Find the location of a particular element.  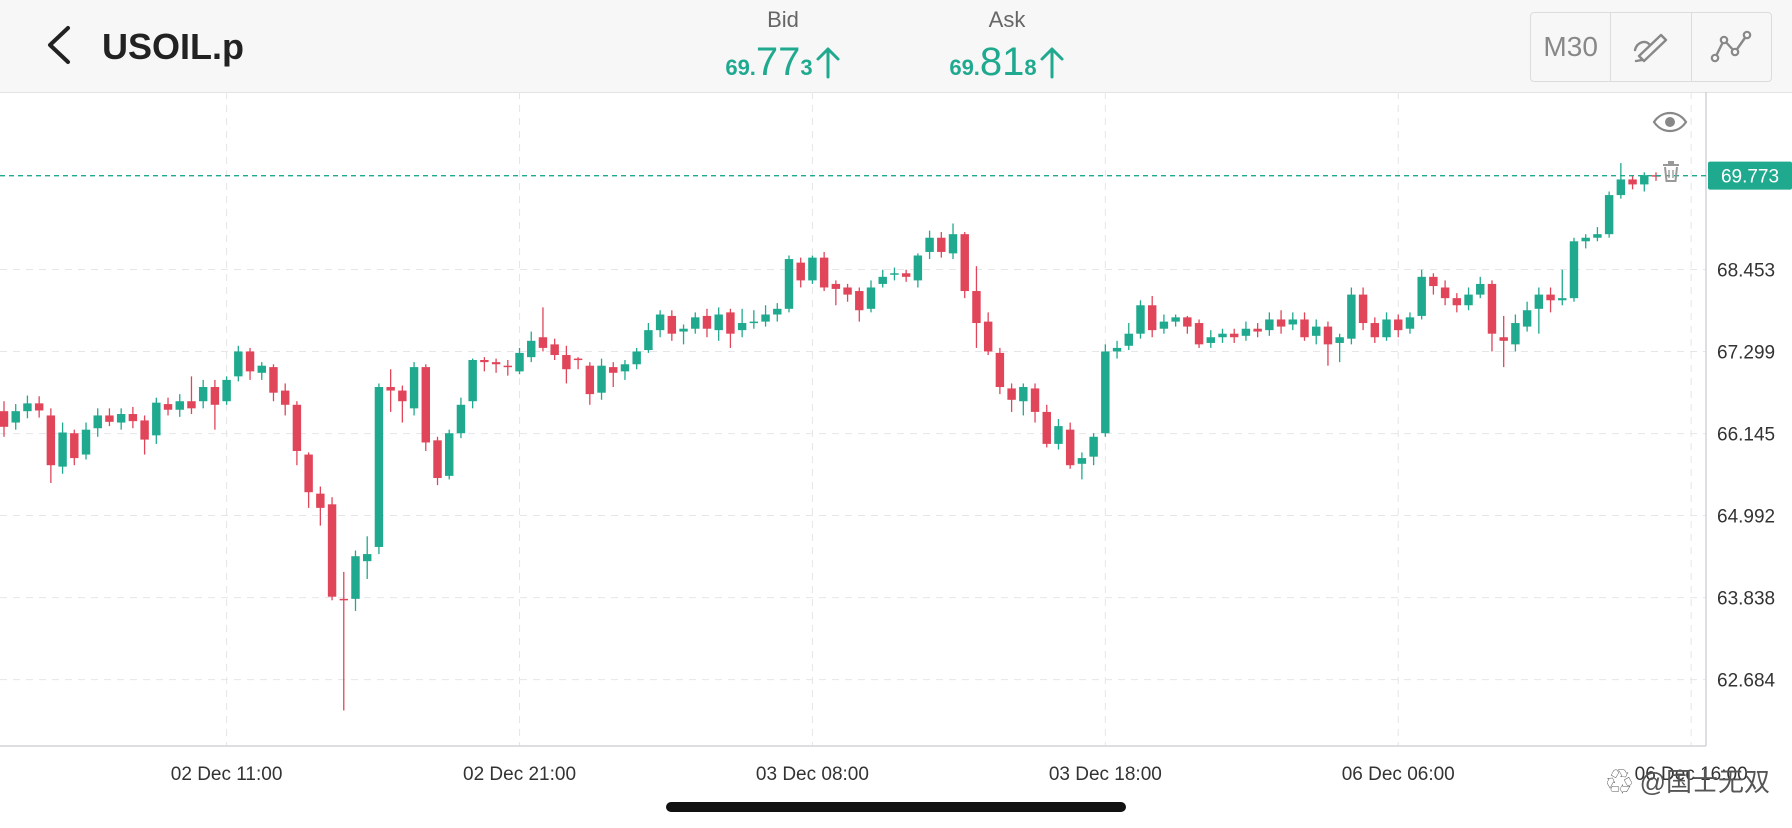

back-button is located at coordinates (60, 45).